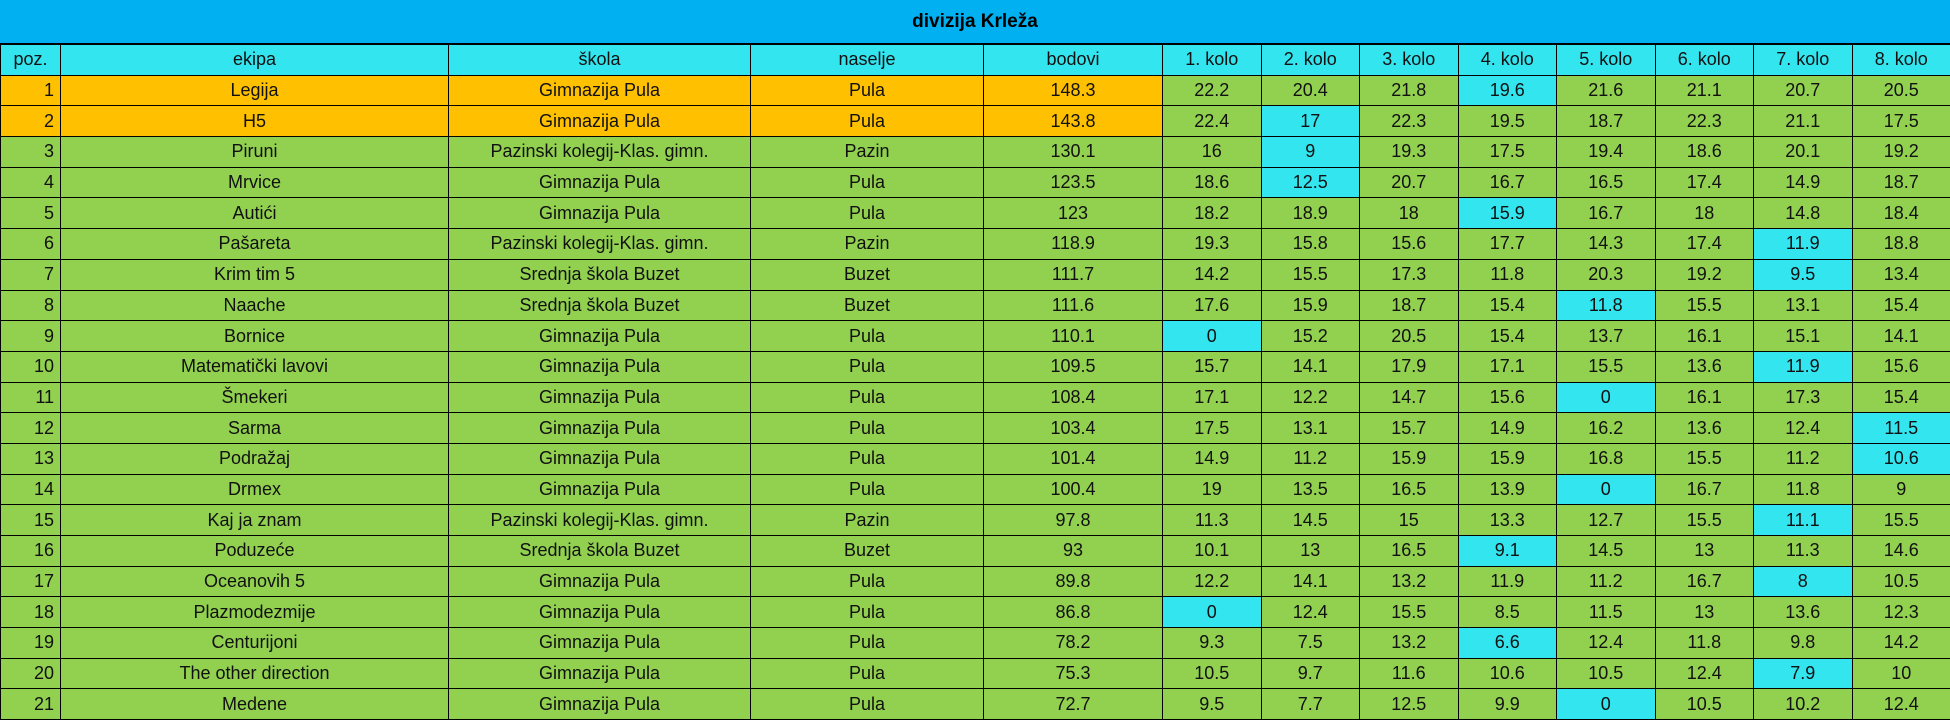 This screenshot has width=1950, height=720. I want to click on rank-cell: 7, so click(30, 274).